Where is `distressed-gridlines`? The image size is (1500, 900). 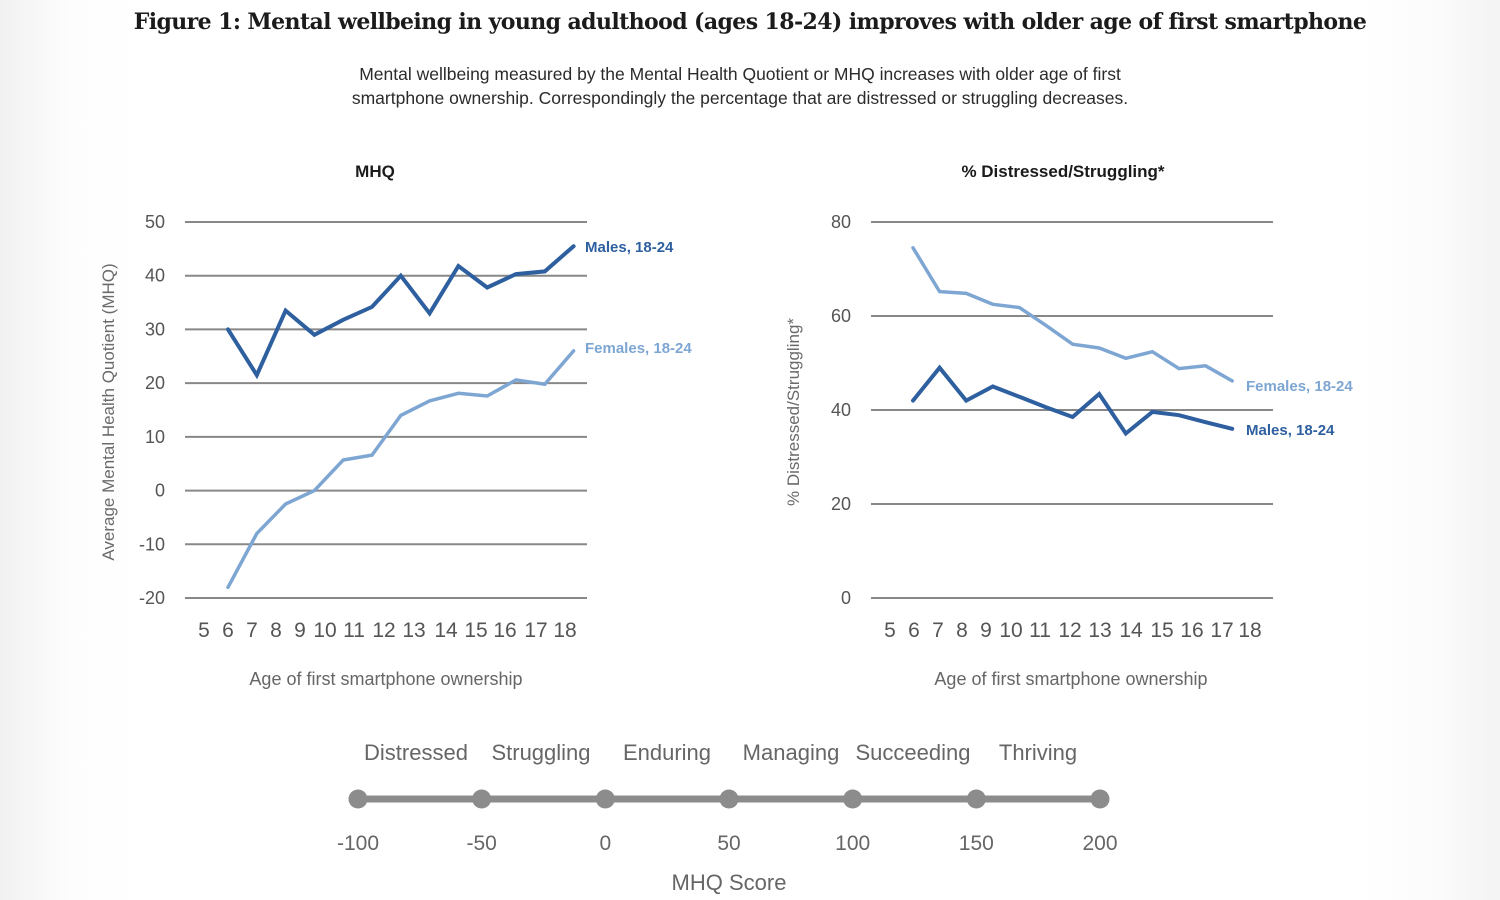 distressed-gridlines is located at coordinates (1072, 410).